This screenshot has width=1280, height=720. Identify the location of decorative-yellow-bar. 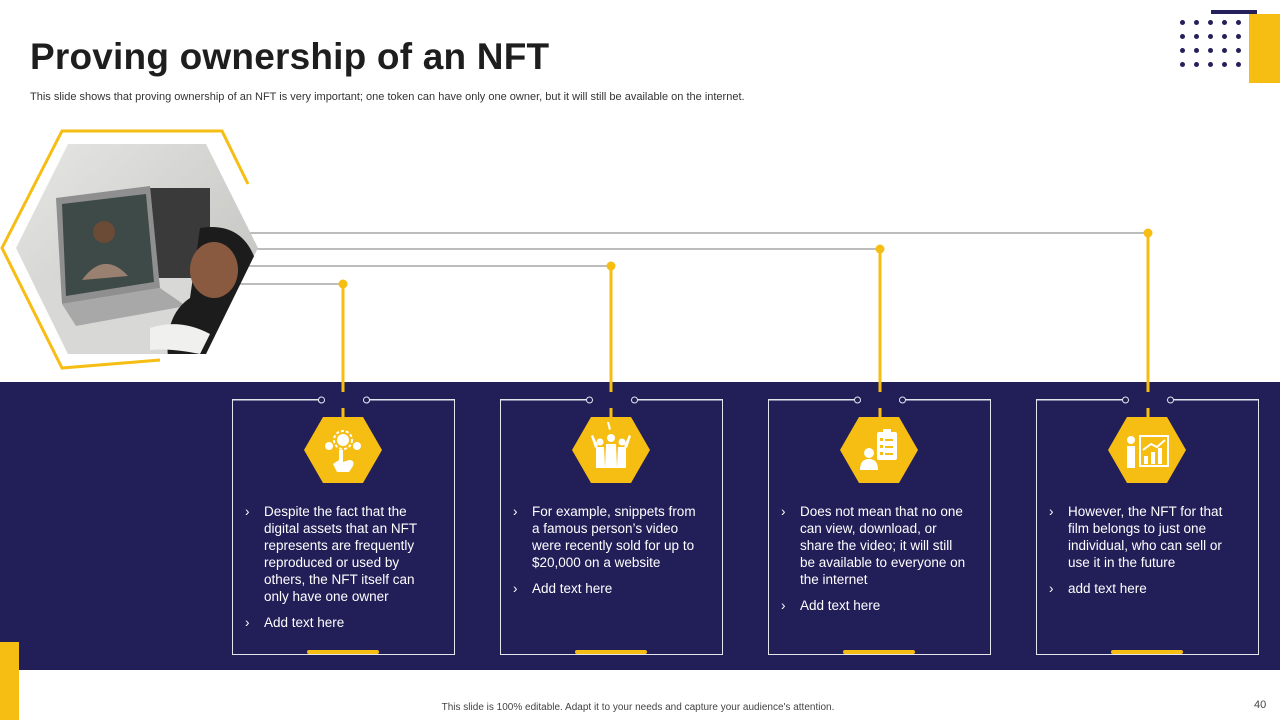
(1264, 48).